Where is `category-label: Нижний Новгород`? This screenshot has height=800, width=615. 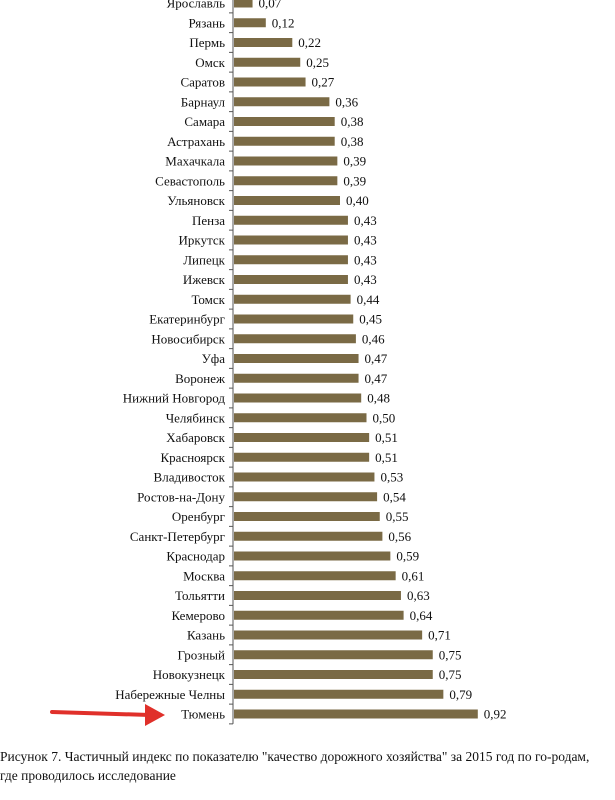 category-label: Нижний Новгород is located at coordinates (174, 398).